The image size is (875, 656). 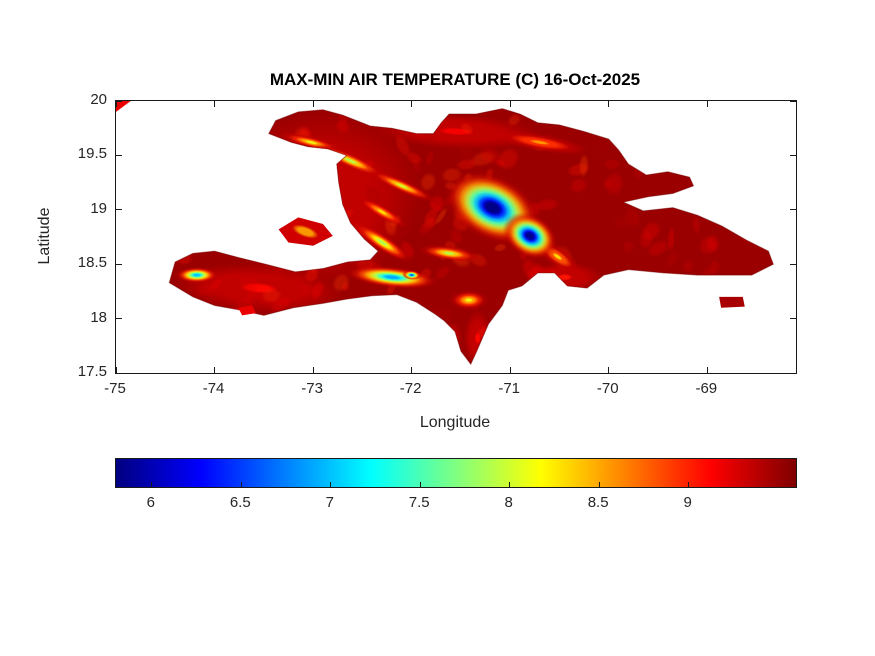 What do you see at coordinates (607, 388) in the screenshot?
I see `x-tick-label: -70` at bounding box center [607, 388].